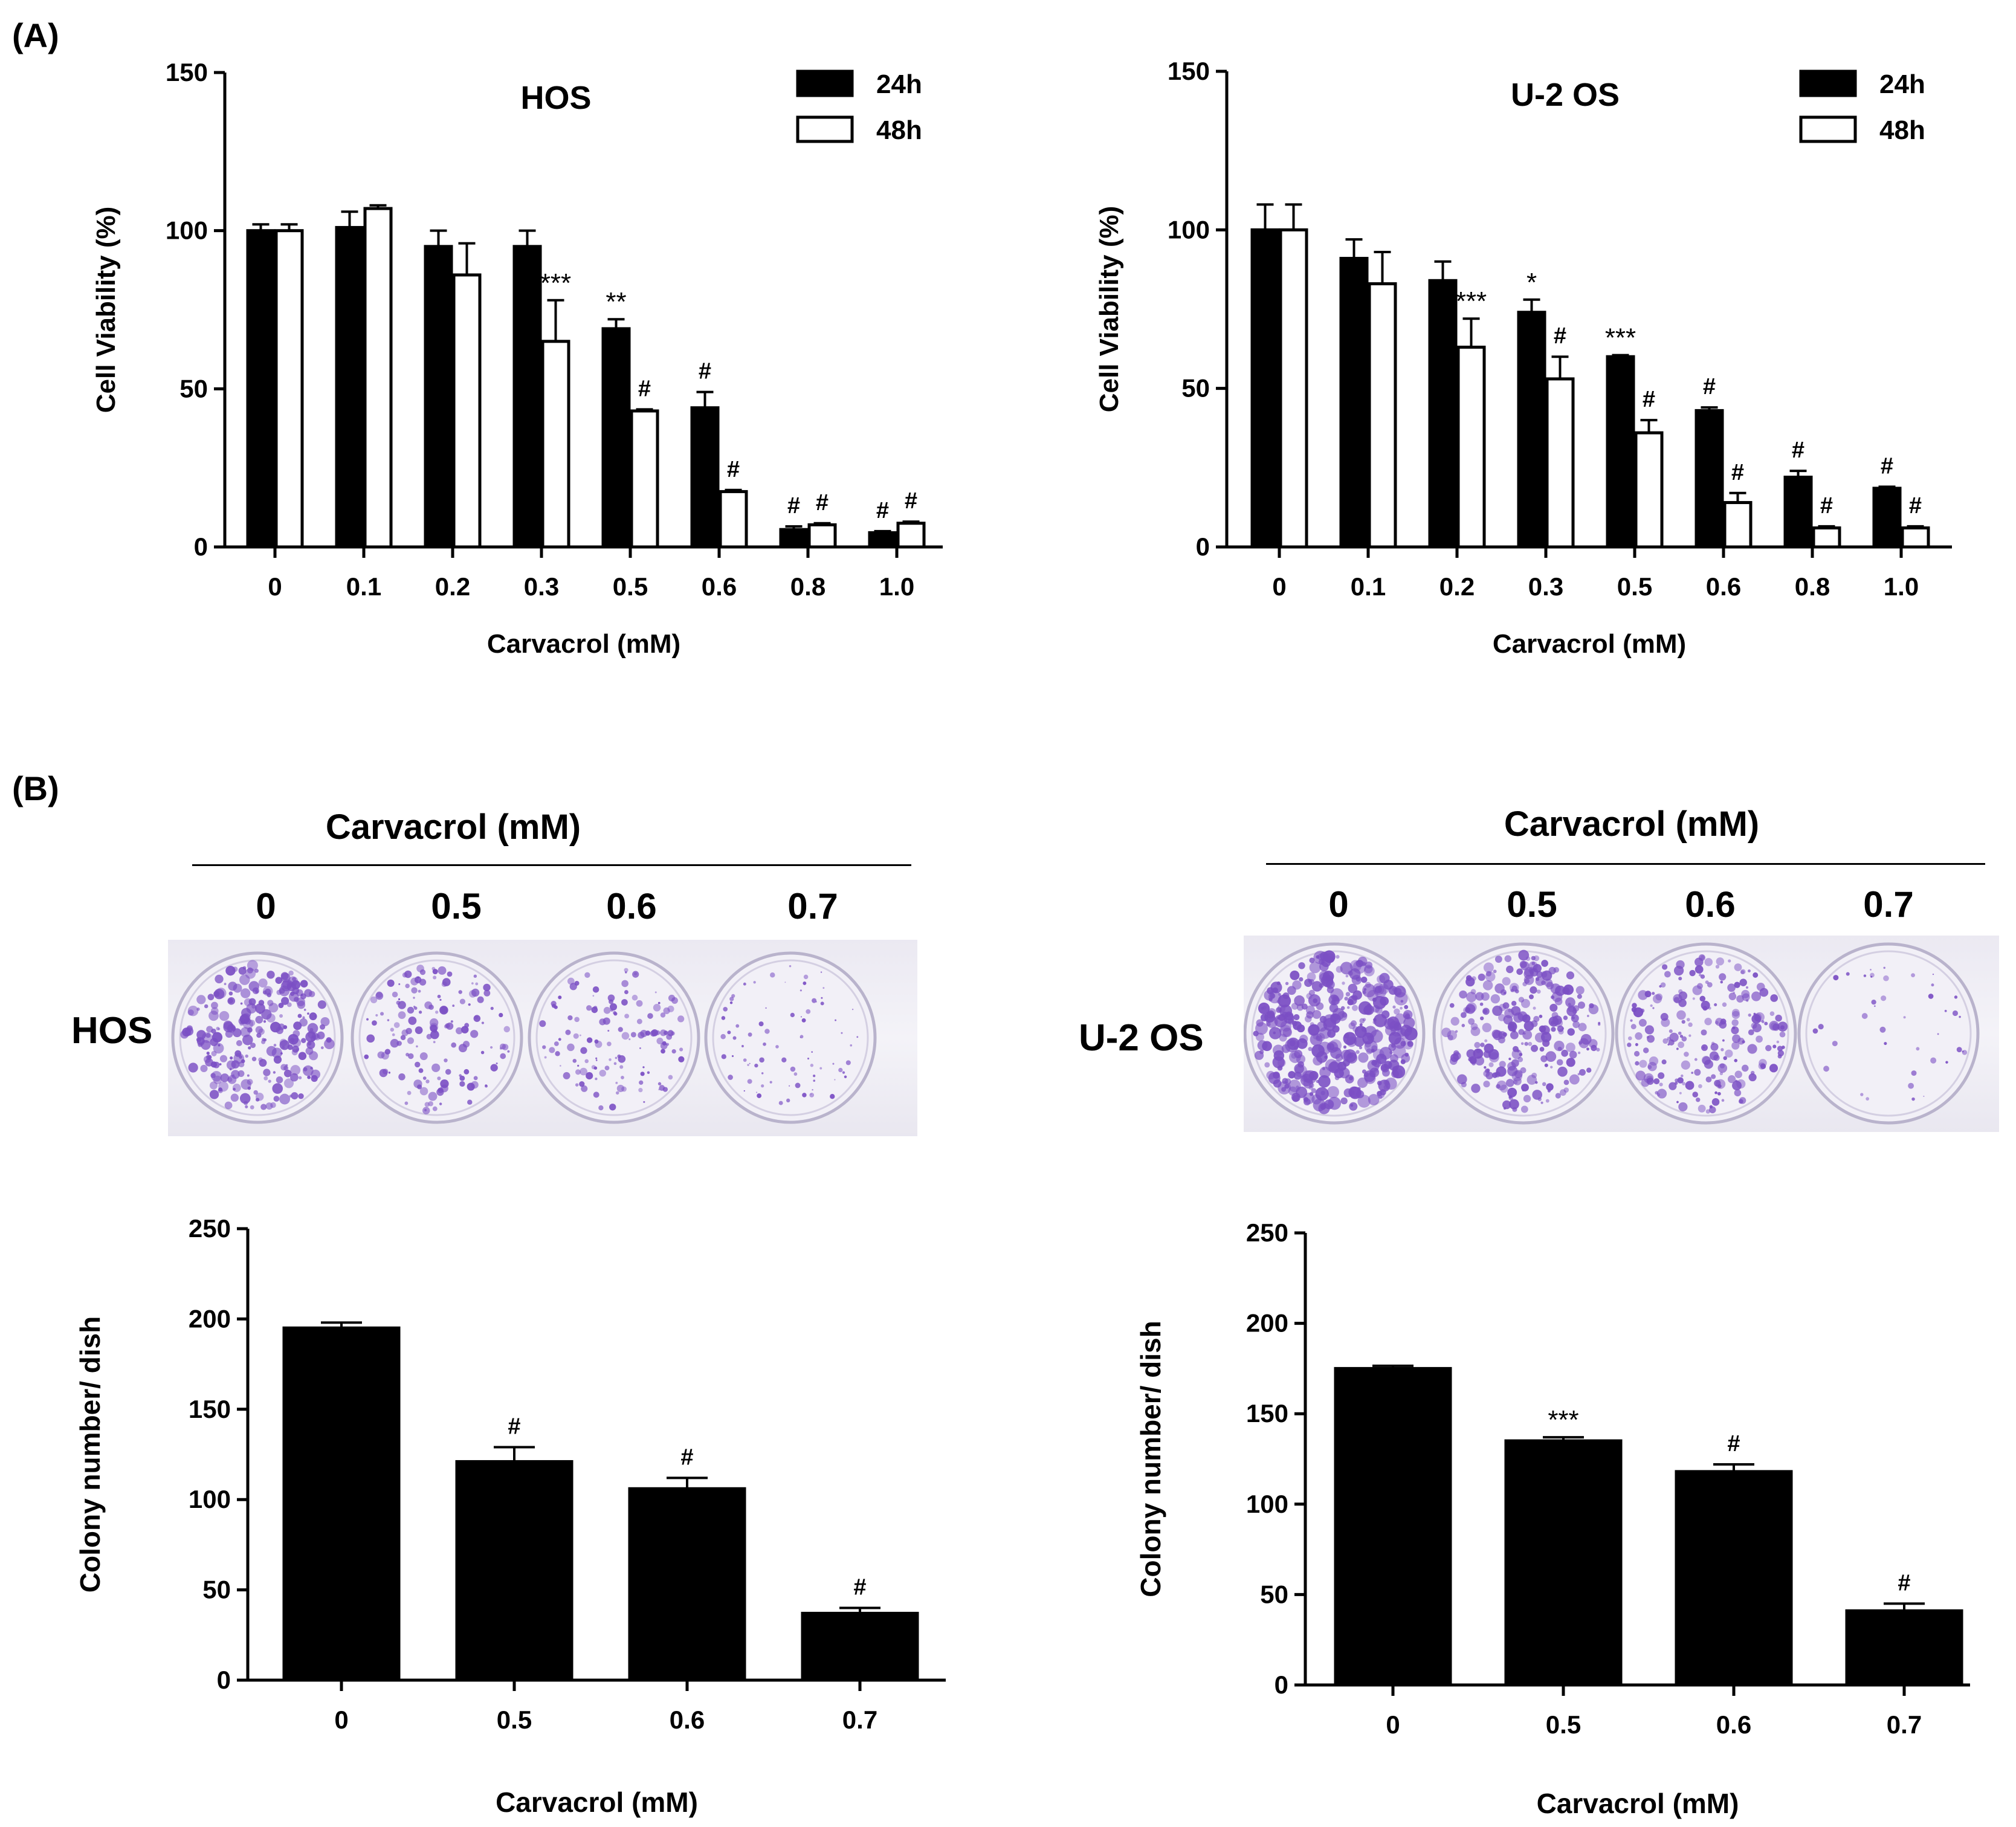 This screenshot has width=2016, height=1827. I want to click on hos-plate-photo, so click(542, 1038).